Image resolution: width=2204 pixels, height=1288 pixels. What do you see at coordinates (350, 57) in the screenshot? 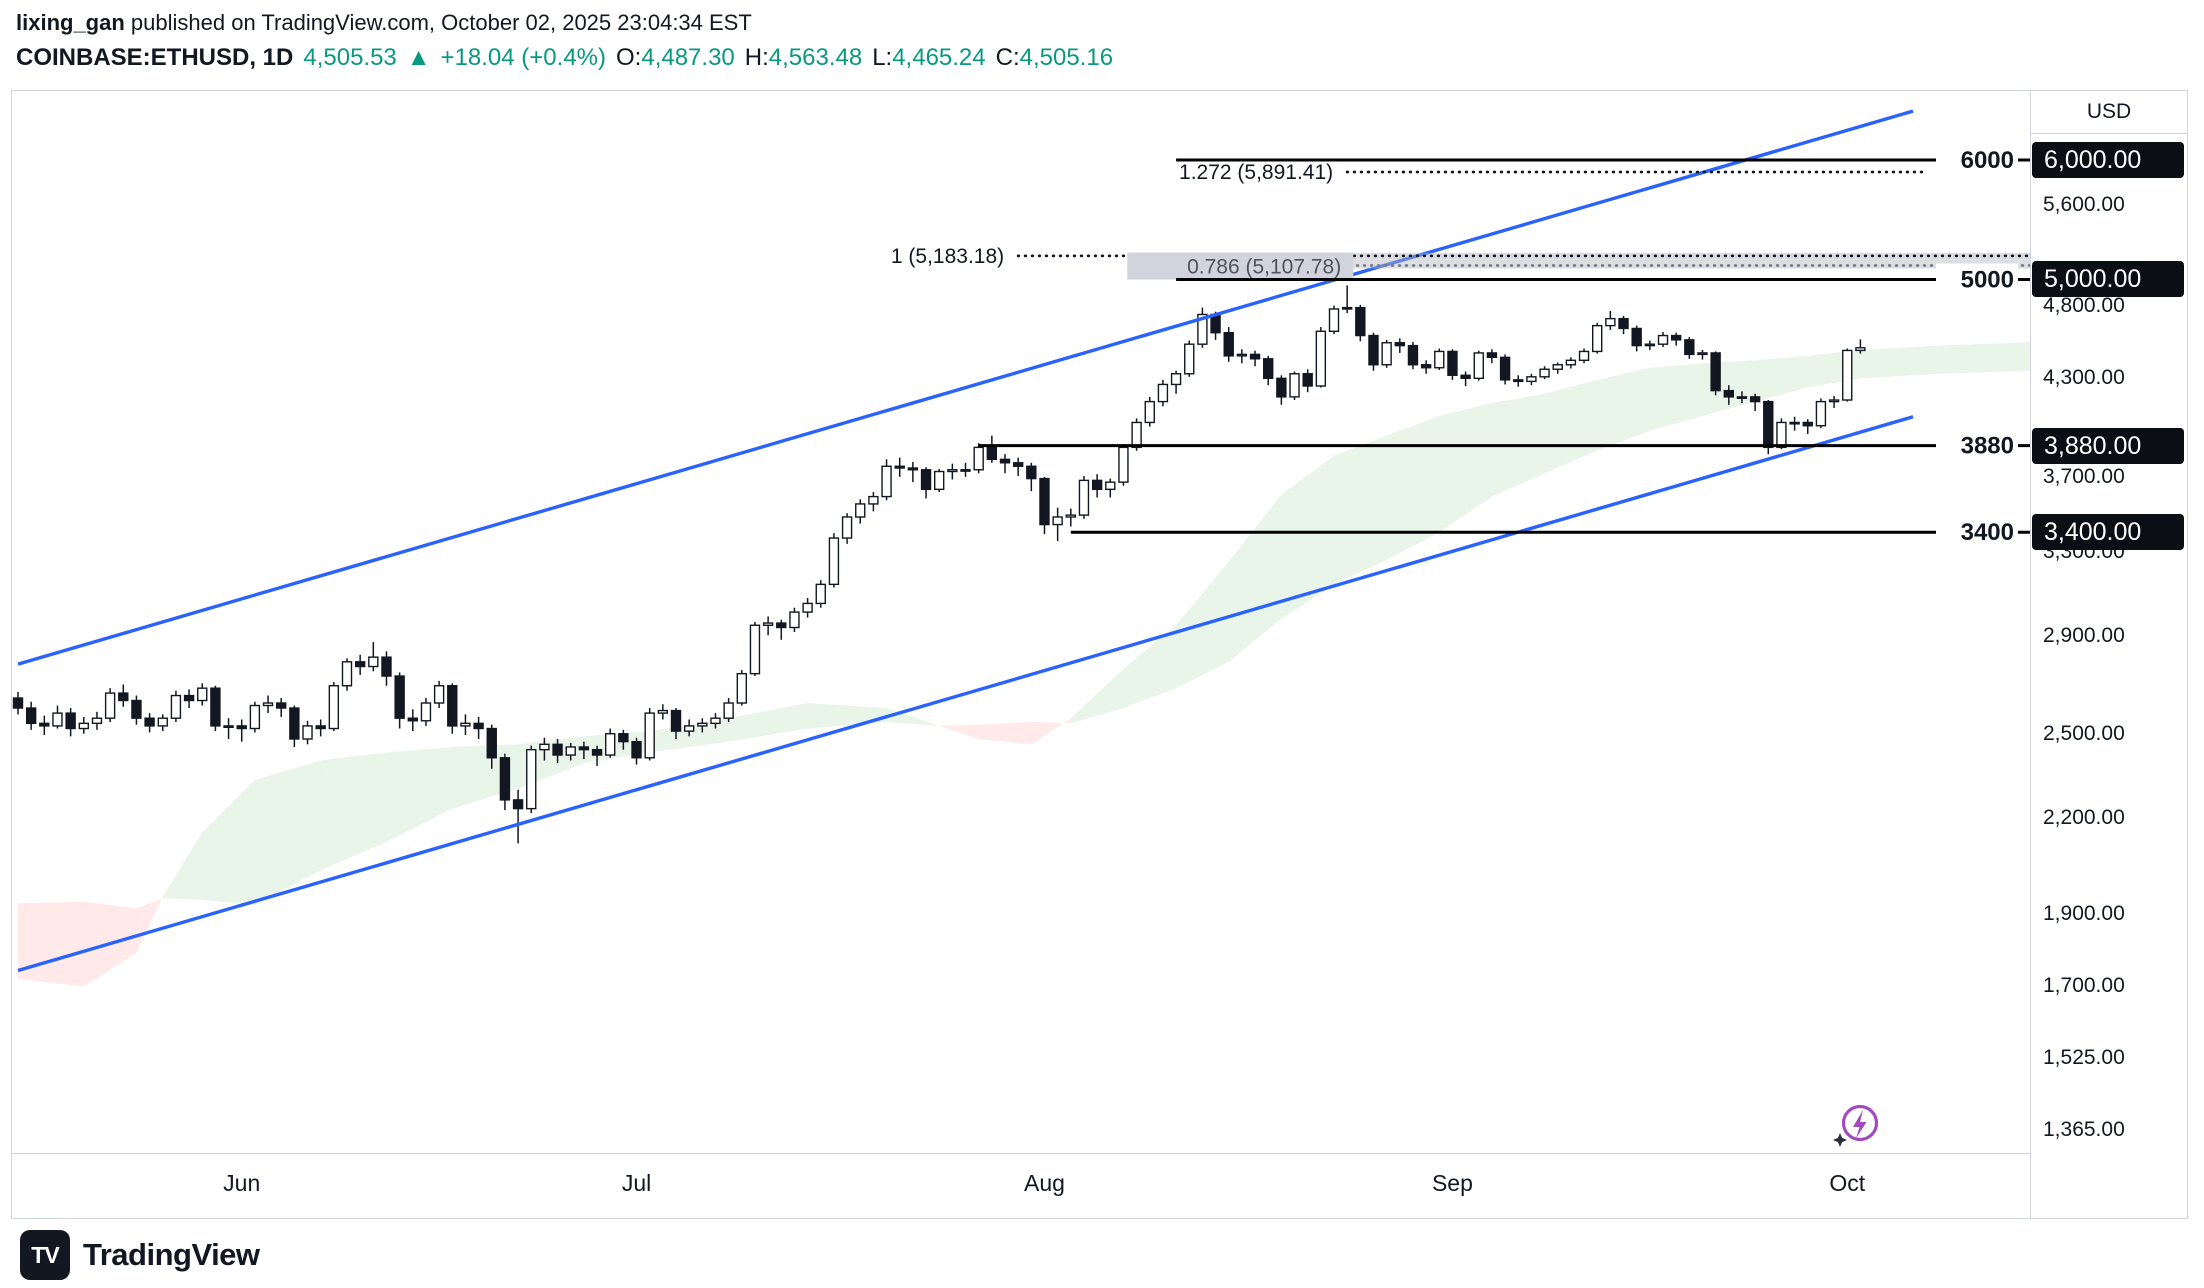
I see `last-price: 4,505.53` at bounding box center [350, 57].